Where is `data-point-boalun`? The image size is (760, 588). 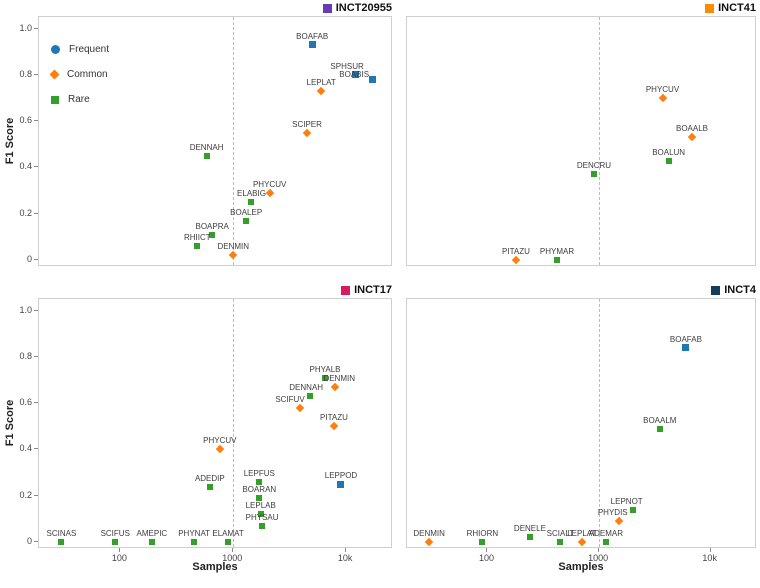 data-point-boalun is located at coordinates (668, 160).